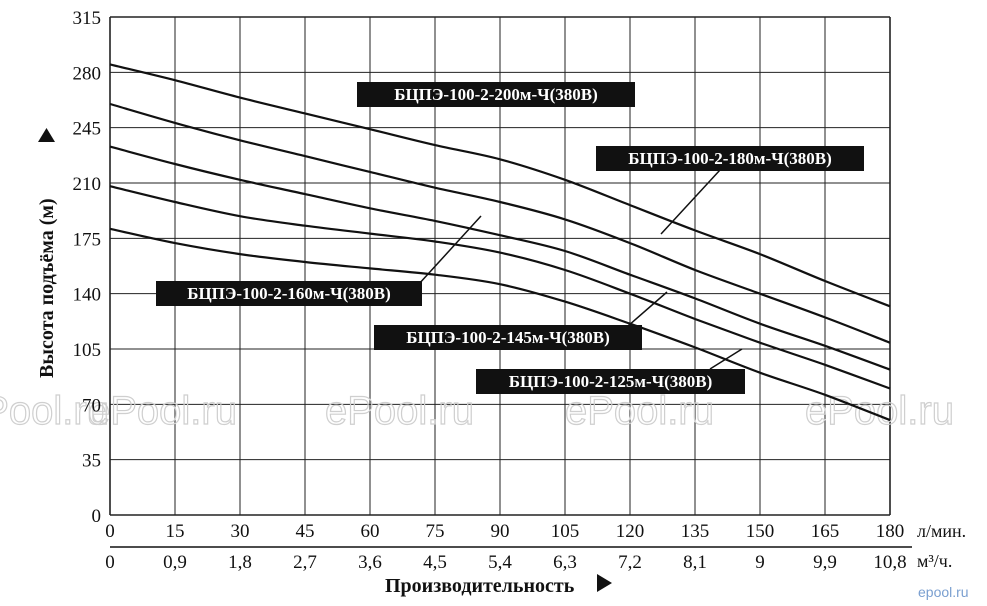  Describe the element at coordinates (934, 561) in the screenshot. I see `x-unit-secondary: м³/ч.` at that location.